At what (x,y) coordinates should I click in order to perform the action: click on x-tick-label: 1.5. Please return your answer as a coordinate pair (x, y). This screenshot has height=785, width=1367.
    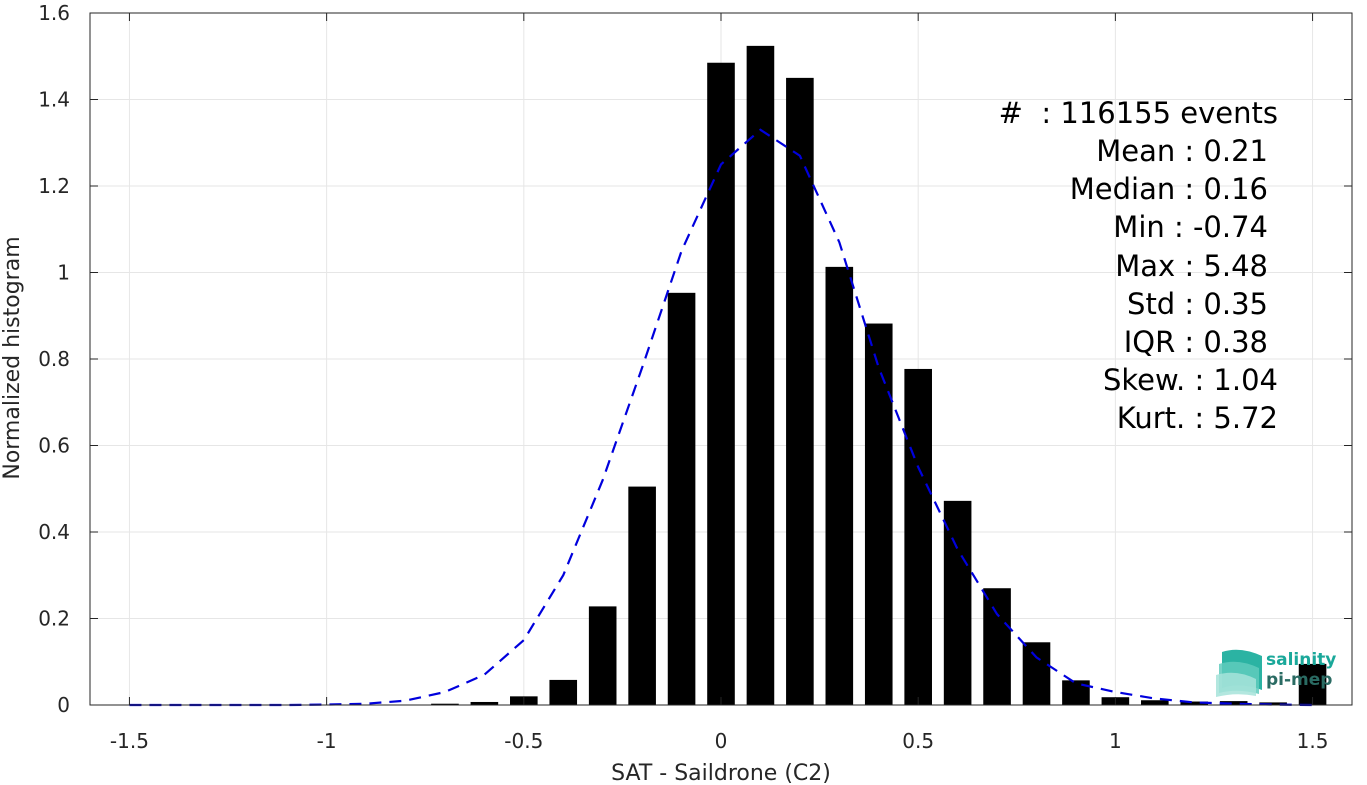
    Looking at the image, I should click on (1313, 741).